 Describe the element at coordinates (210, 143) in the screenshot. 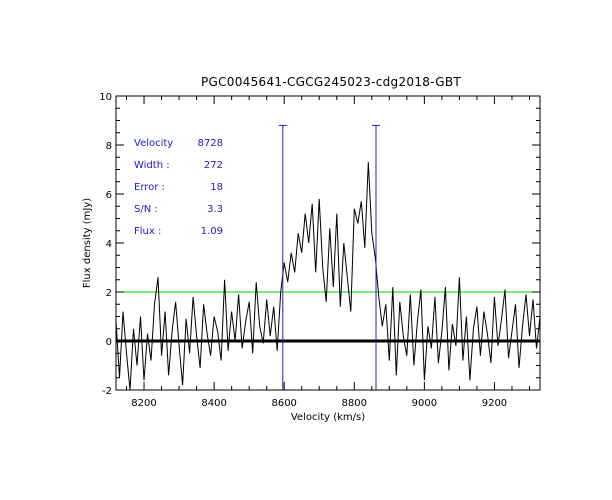

I see `annotation-value: 8728` at that location.